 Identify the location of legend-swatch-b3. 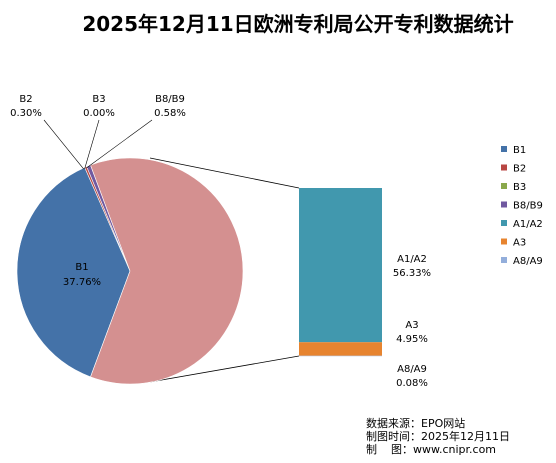
(504, 186).